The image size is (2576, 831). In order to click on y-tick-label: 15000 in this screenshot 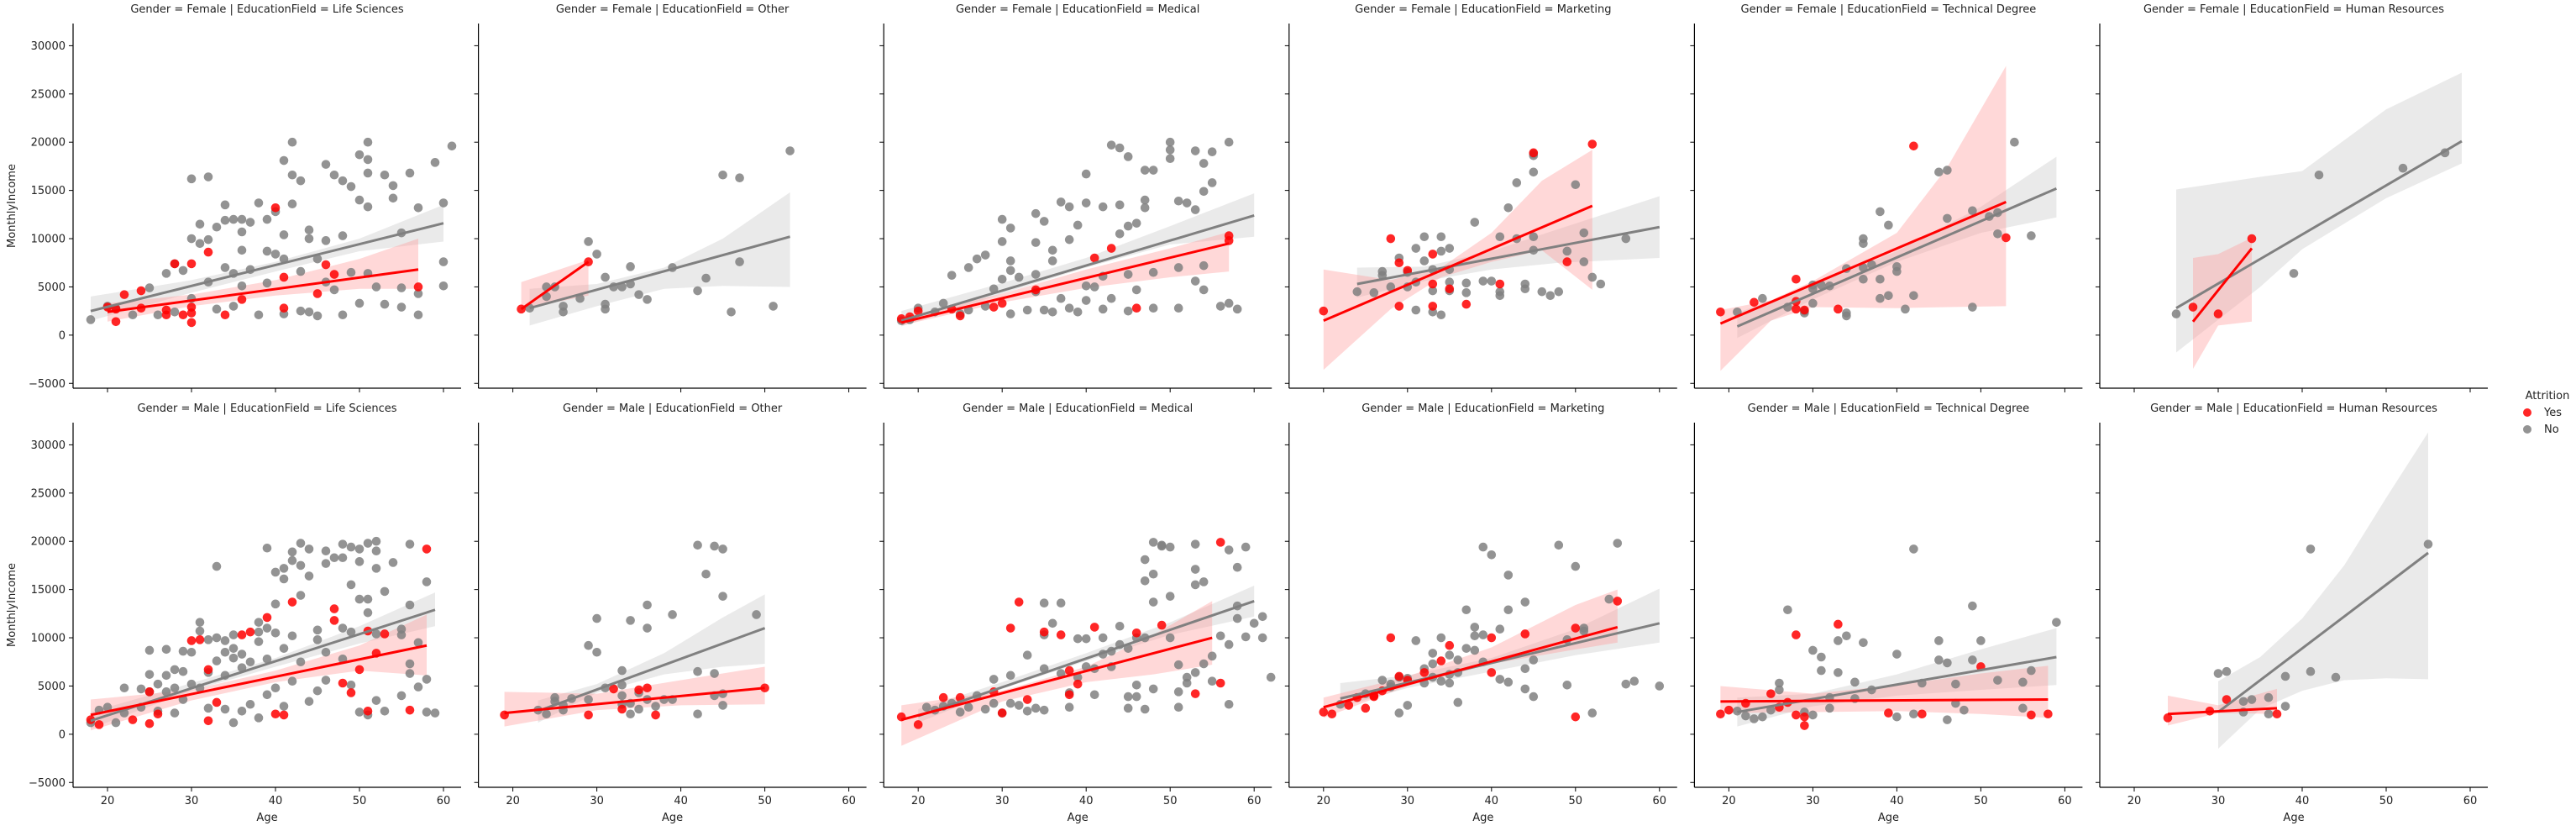, I will do `click(48, 590)`.